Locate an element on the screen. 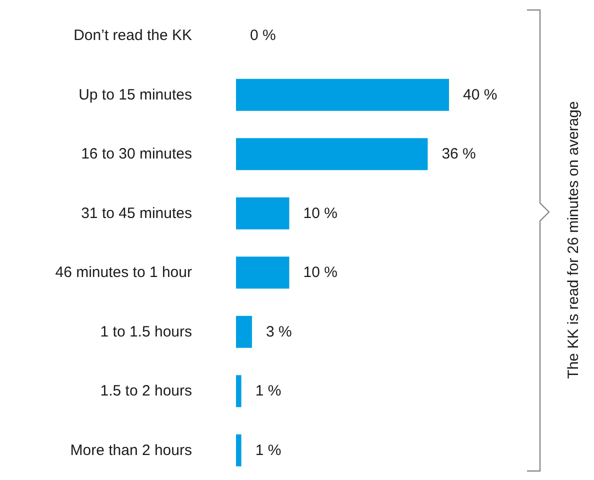 Image resolution: width=594 pixels, height=480 pixels. y-tick-label: 1 to 1.5 hours is located at coordinates (146, 331).